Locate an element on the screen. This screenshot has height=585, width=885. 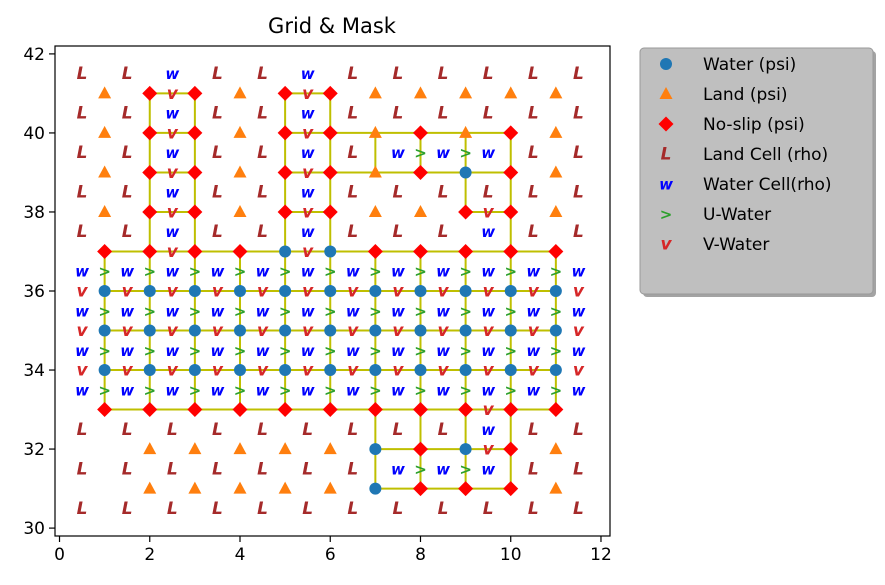
x-tick-label: 12 is located at coordinates (601, 555).